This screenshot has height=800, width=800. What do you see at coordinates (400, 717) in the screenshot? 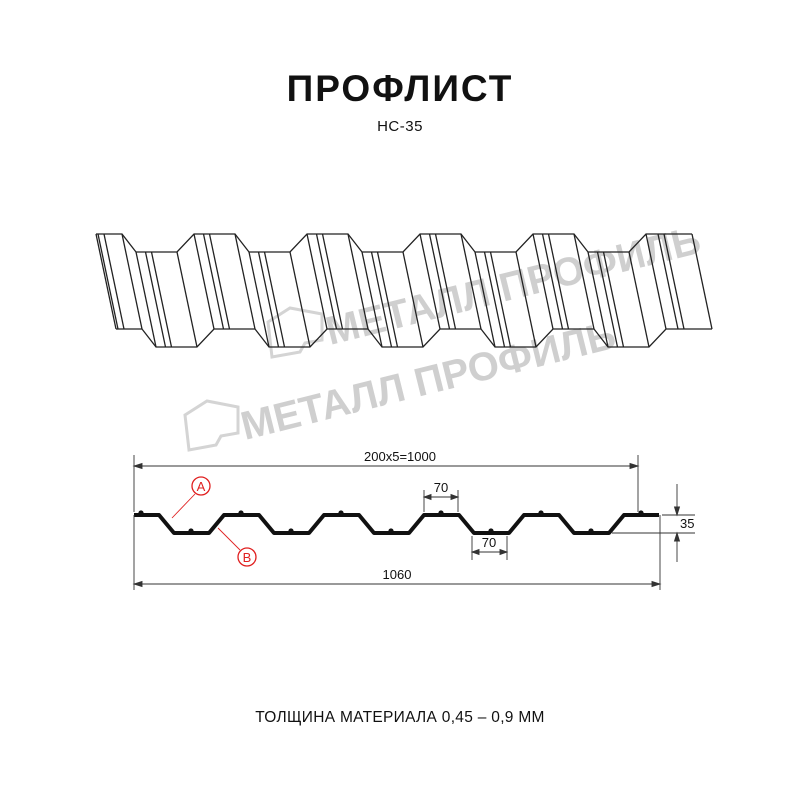
I see `material-thickness: ТОЛЩИНА МАТЕРИАЛА 0,45 – 0,9 ММ` at bounding box center [400, 717].